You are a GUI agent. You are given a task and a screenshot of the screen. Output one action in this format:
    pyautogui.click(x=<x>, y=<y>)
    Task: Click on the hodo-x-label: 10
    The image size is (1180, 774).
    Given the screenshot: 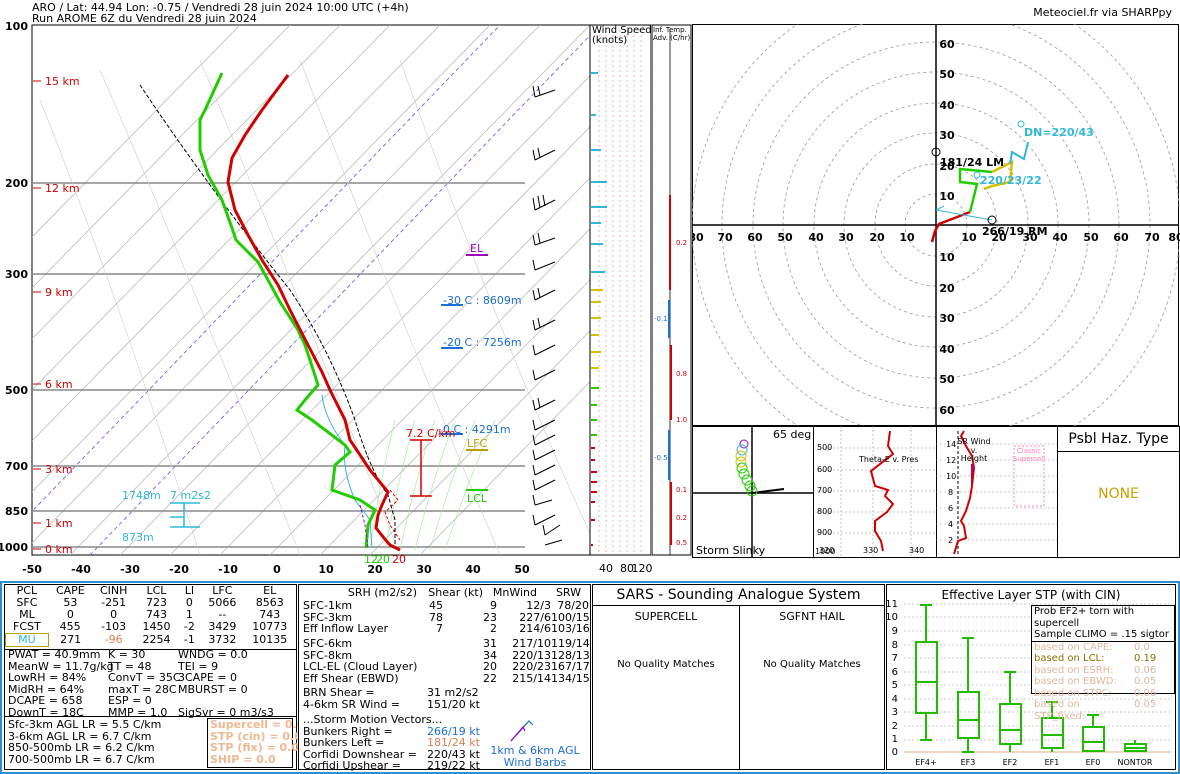 What is the action you would take?
    pyautogui.click(x=969, y=237)
    